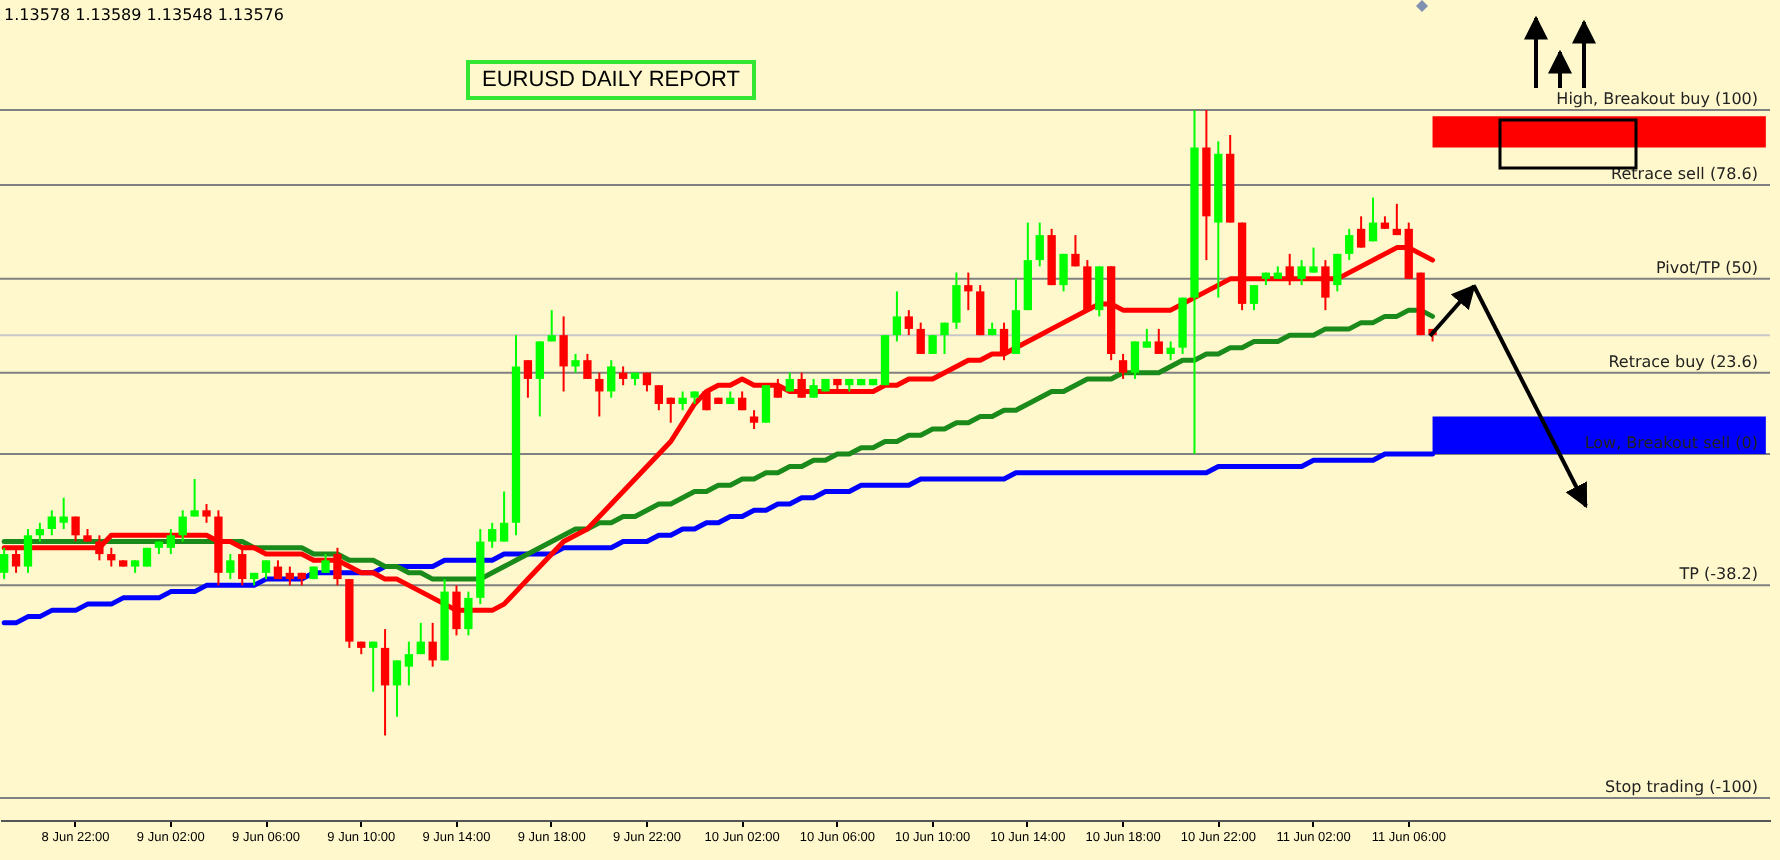 The width and height of the screenshot is (1780, 860). What do you see at coordinates (1671, 443) in the screenshot?
I see `ref-line-label: Low, Breakout sell (0)` at bounding box center [1671, 443].